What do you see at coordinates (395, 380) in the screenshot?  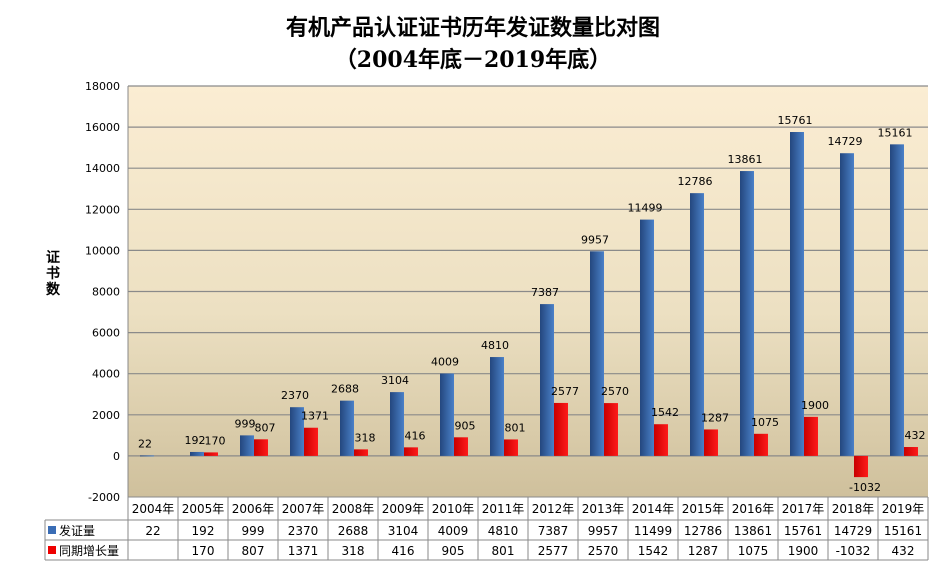 I see `data-label: 3104` at bounding box center [395, 380].